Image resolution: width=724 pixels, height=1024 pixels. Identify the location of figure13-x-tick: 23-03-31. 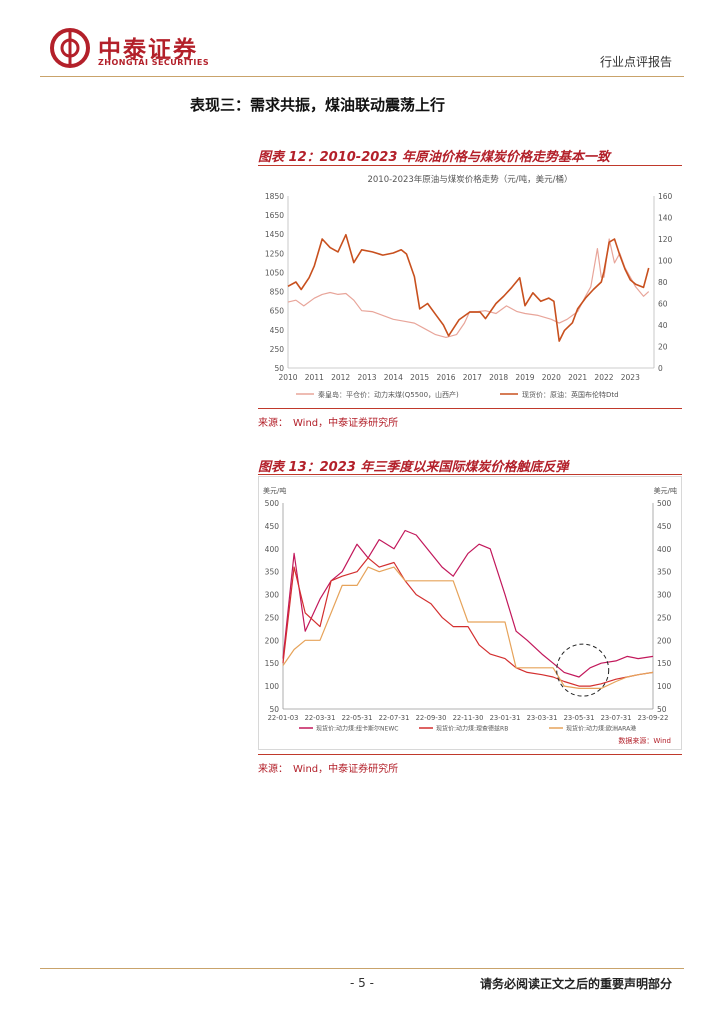
(542, 718).